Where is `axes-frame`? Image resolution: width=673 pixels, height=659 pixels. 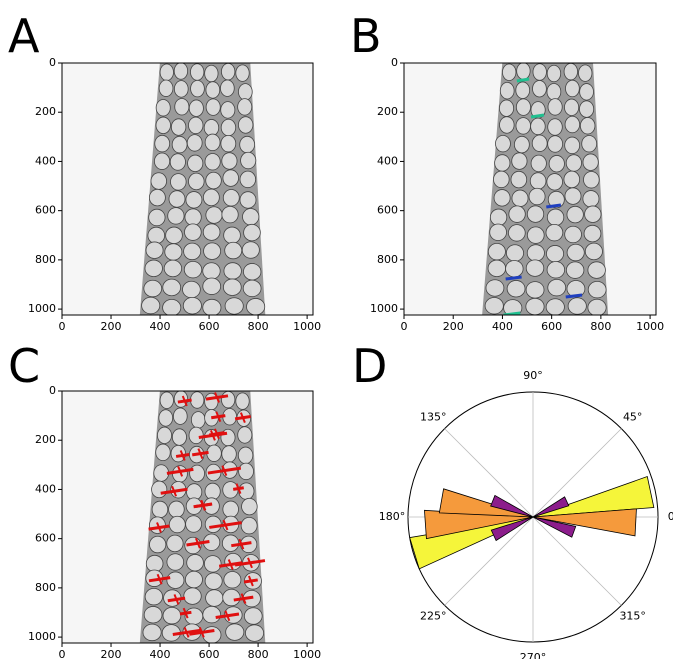
axes-frame is located at coordinates (187, 517).